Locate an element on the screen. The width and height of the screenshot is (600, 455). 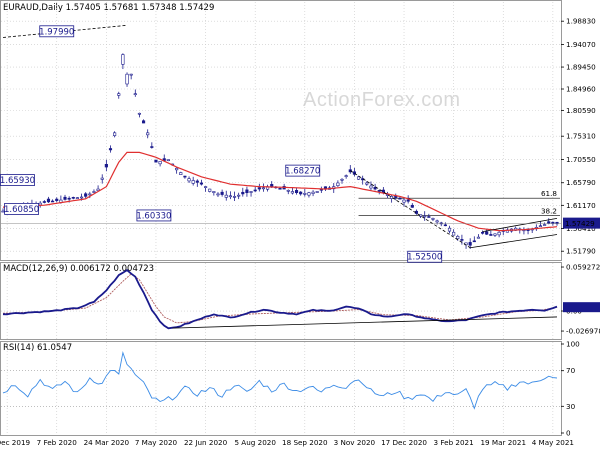
price-tick-label: 1.75310 is located at coordinates (581, 136).